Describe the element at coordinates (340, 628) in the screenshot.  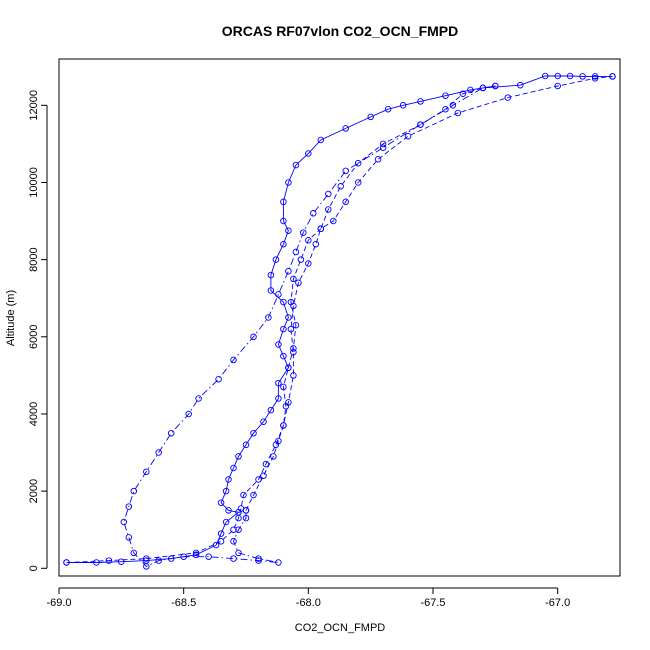
I see `x-axis-label: CO2_OCN_FMPD` at that location.